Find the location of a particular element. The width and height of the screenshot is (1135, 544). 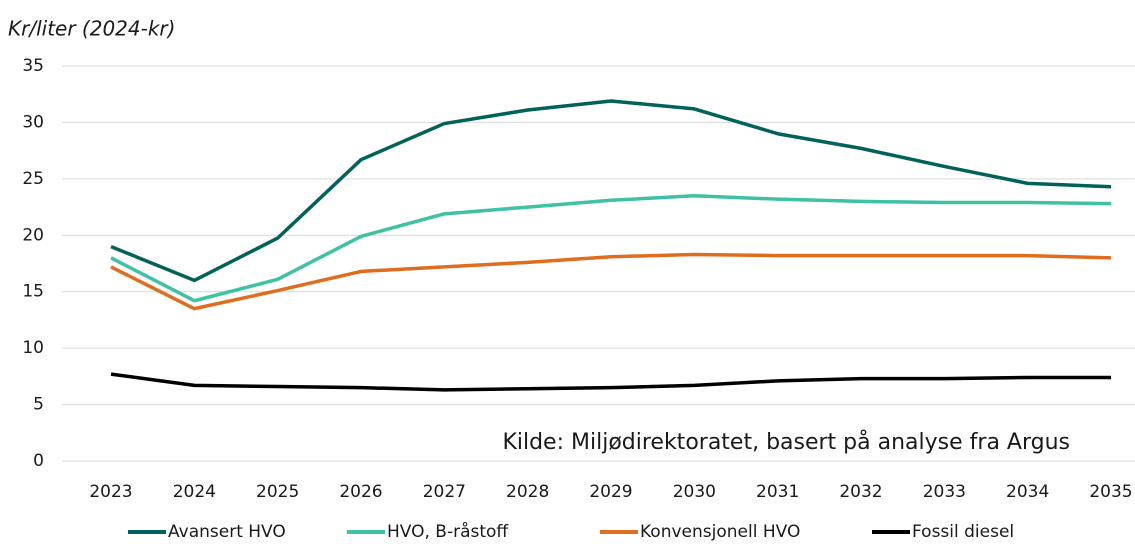

y-tick-label: 15 is located at coordinates (33, 292).